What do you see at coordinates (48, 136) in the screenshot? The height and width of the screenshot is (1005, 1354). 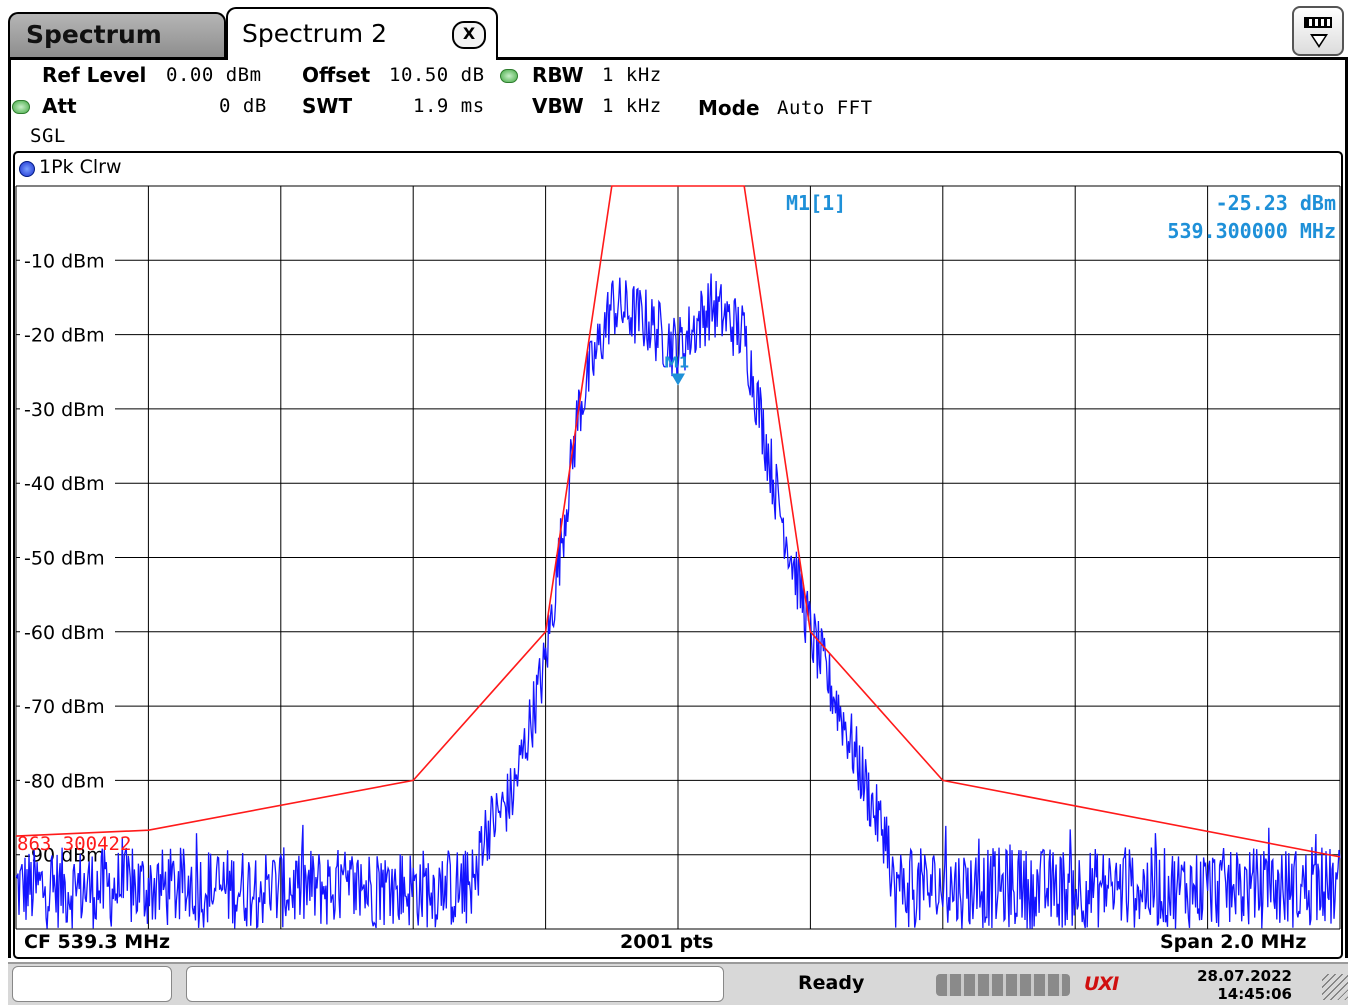 I see `sgl-indicator: SGL` at bounding box center [48, 136].